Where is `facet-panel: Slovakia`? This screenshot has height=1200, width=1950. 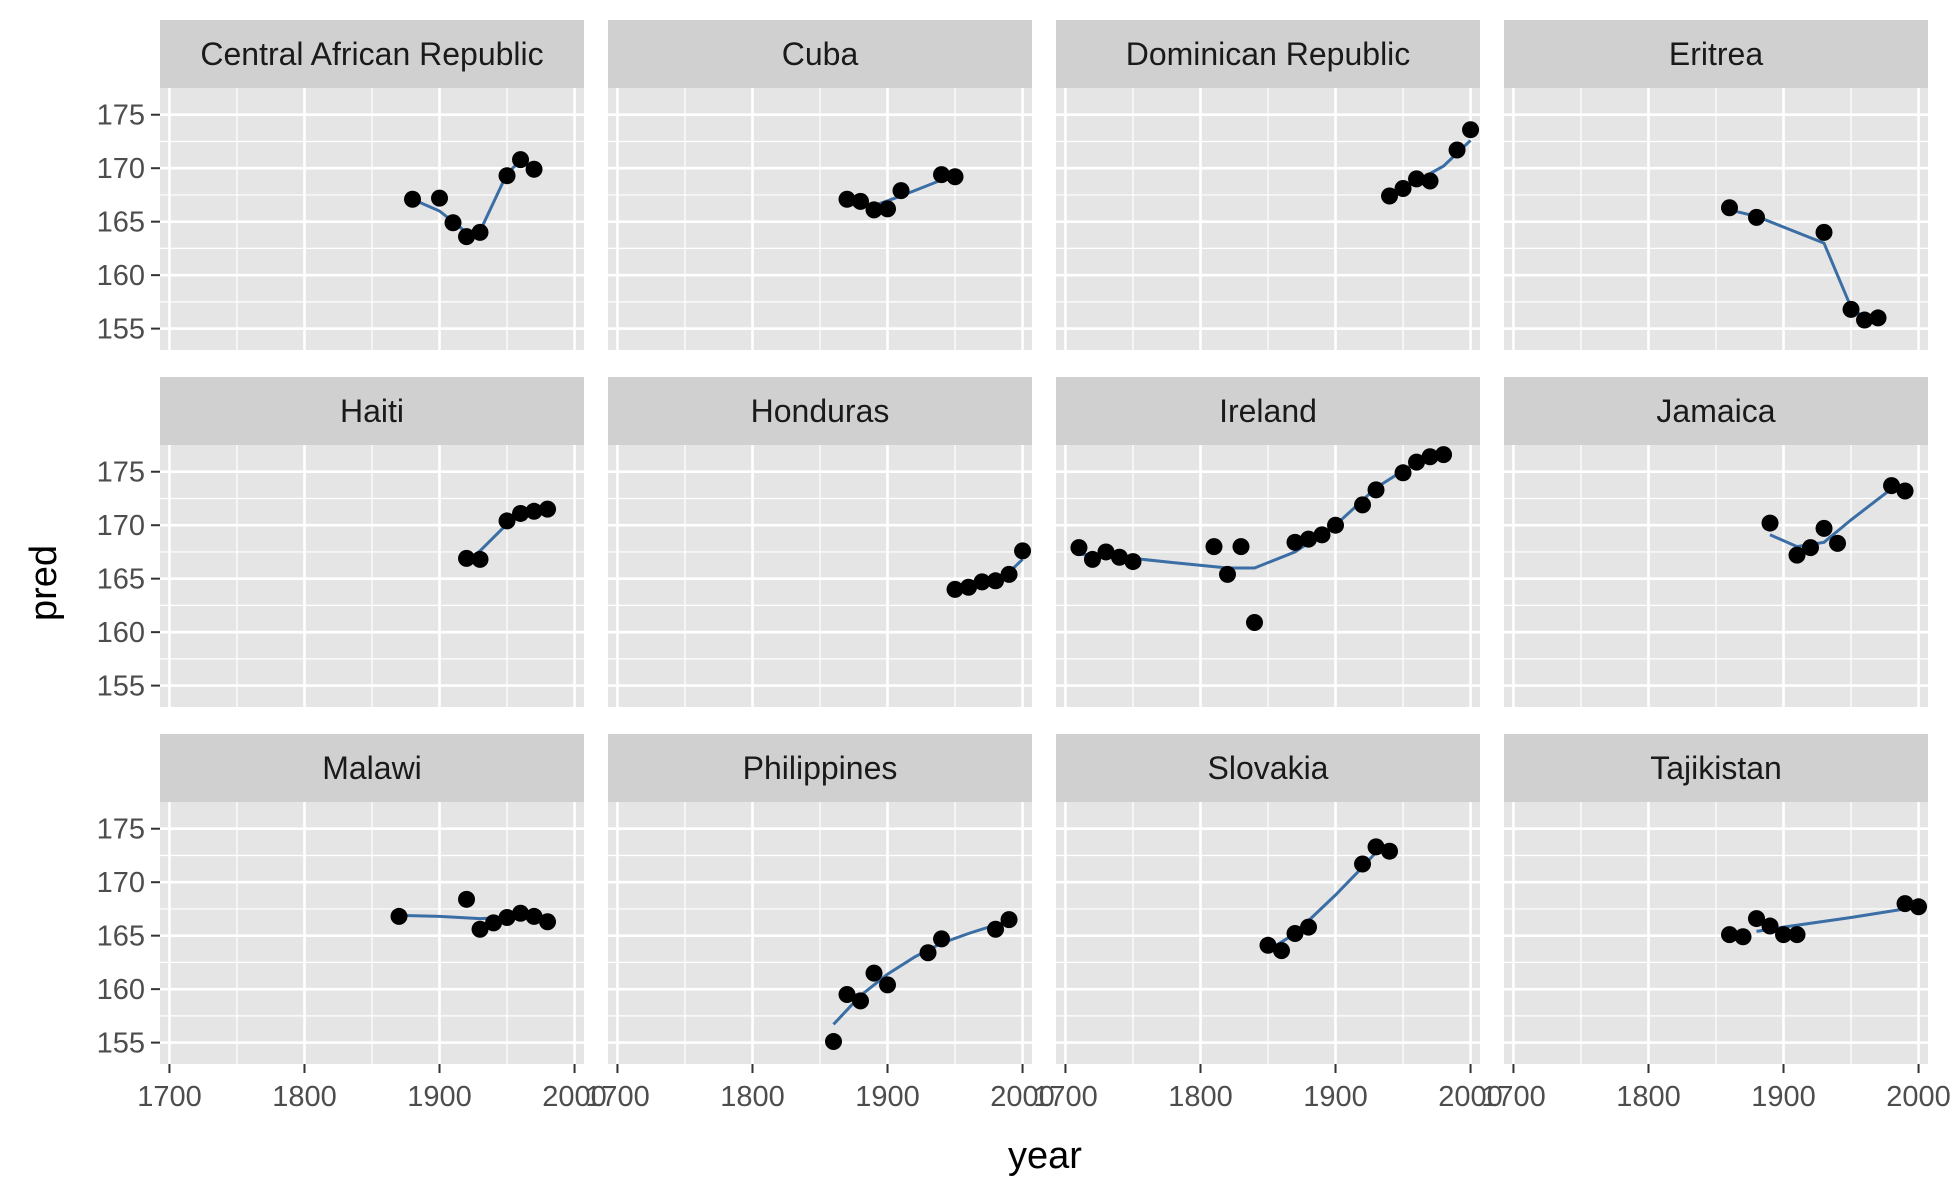 facet-panel: Slovakia is located at coordinates (1268, 899).